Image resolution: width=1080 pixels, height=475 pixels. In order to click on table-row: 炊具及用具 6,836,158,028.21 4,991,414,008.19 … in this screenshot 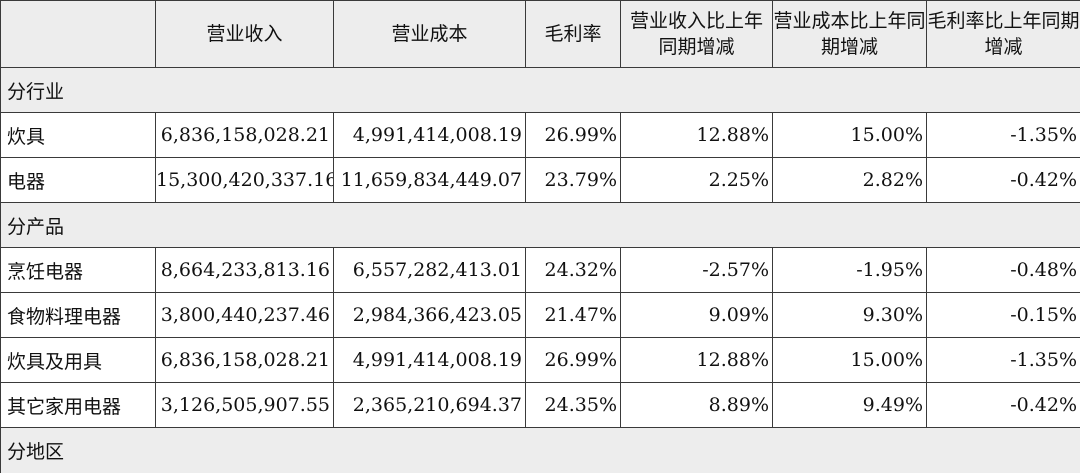, I will do `click(540, 360)`.